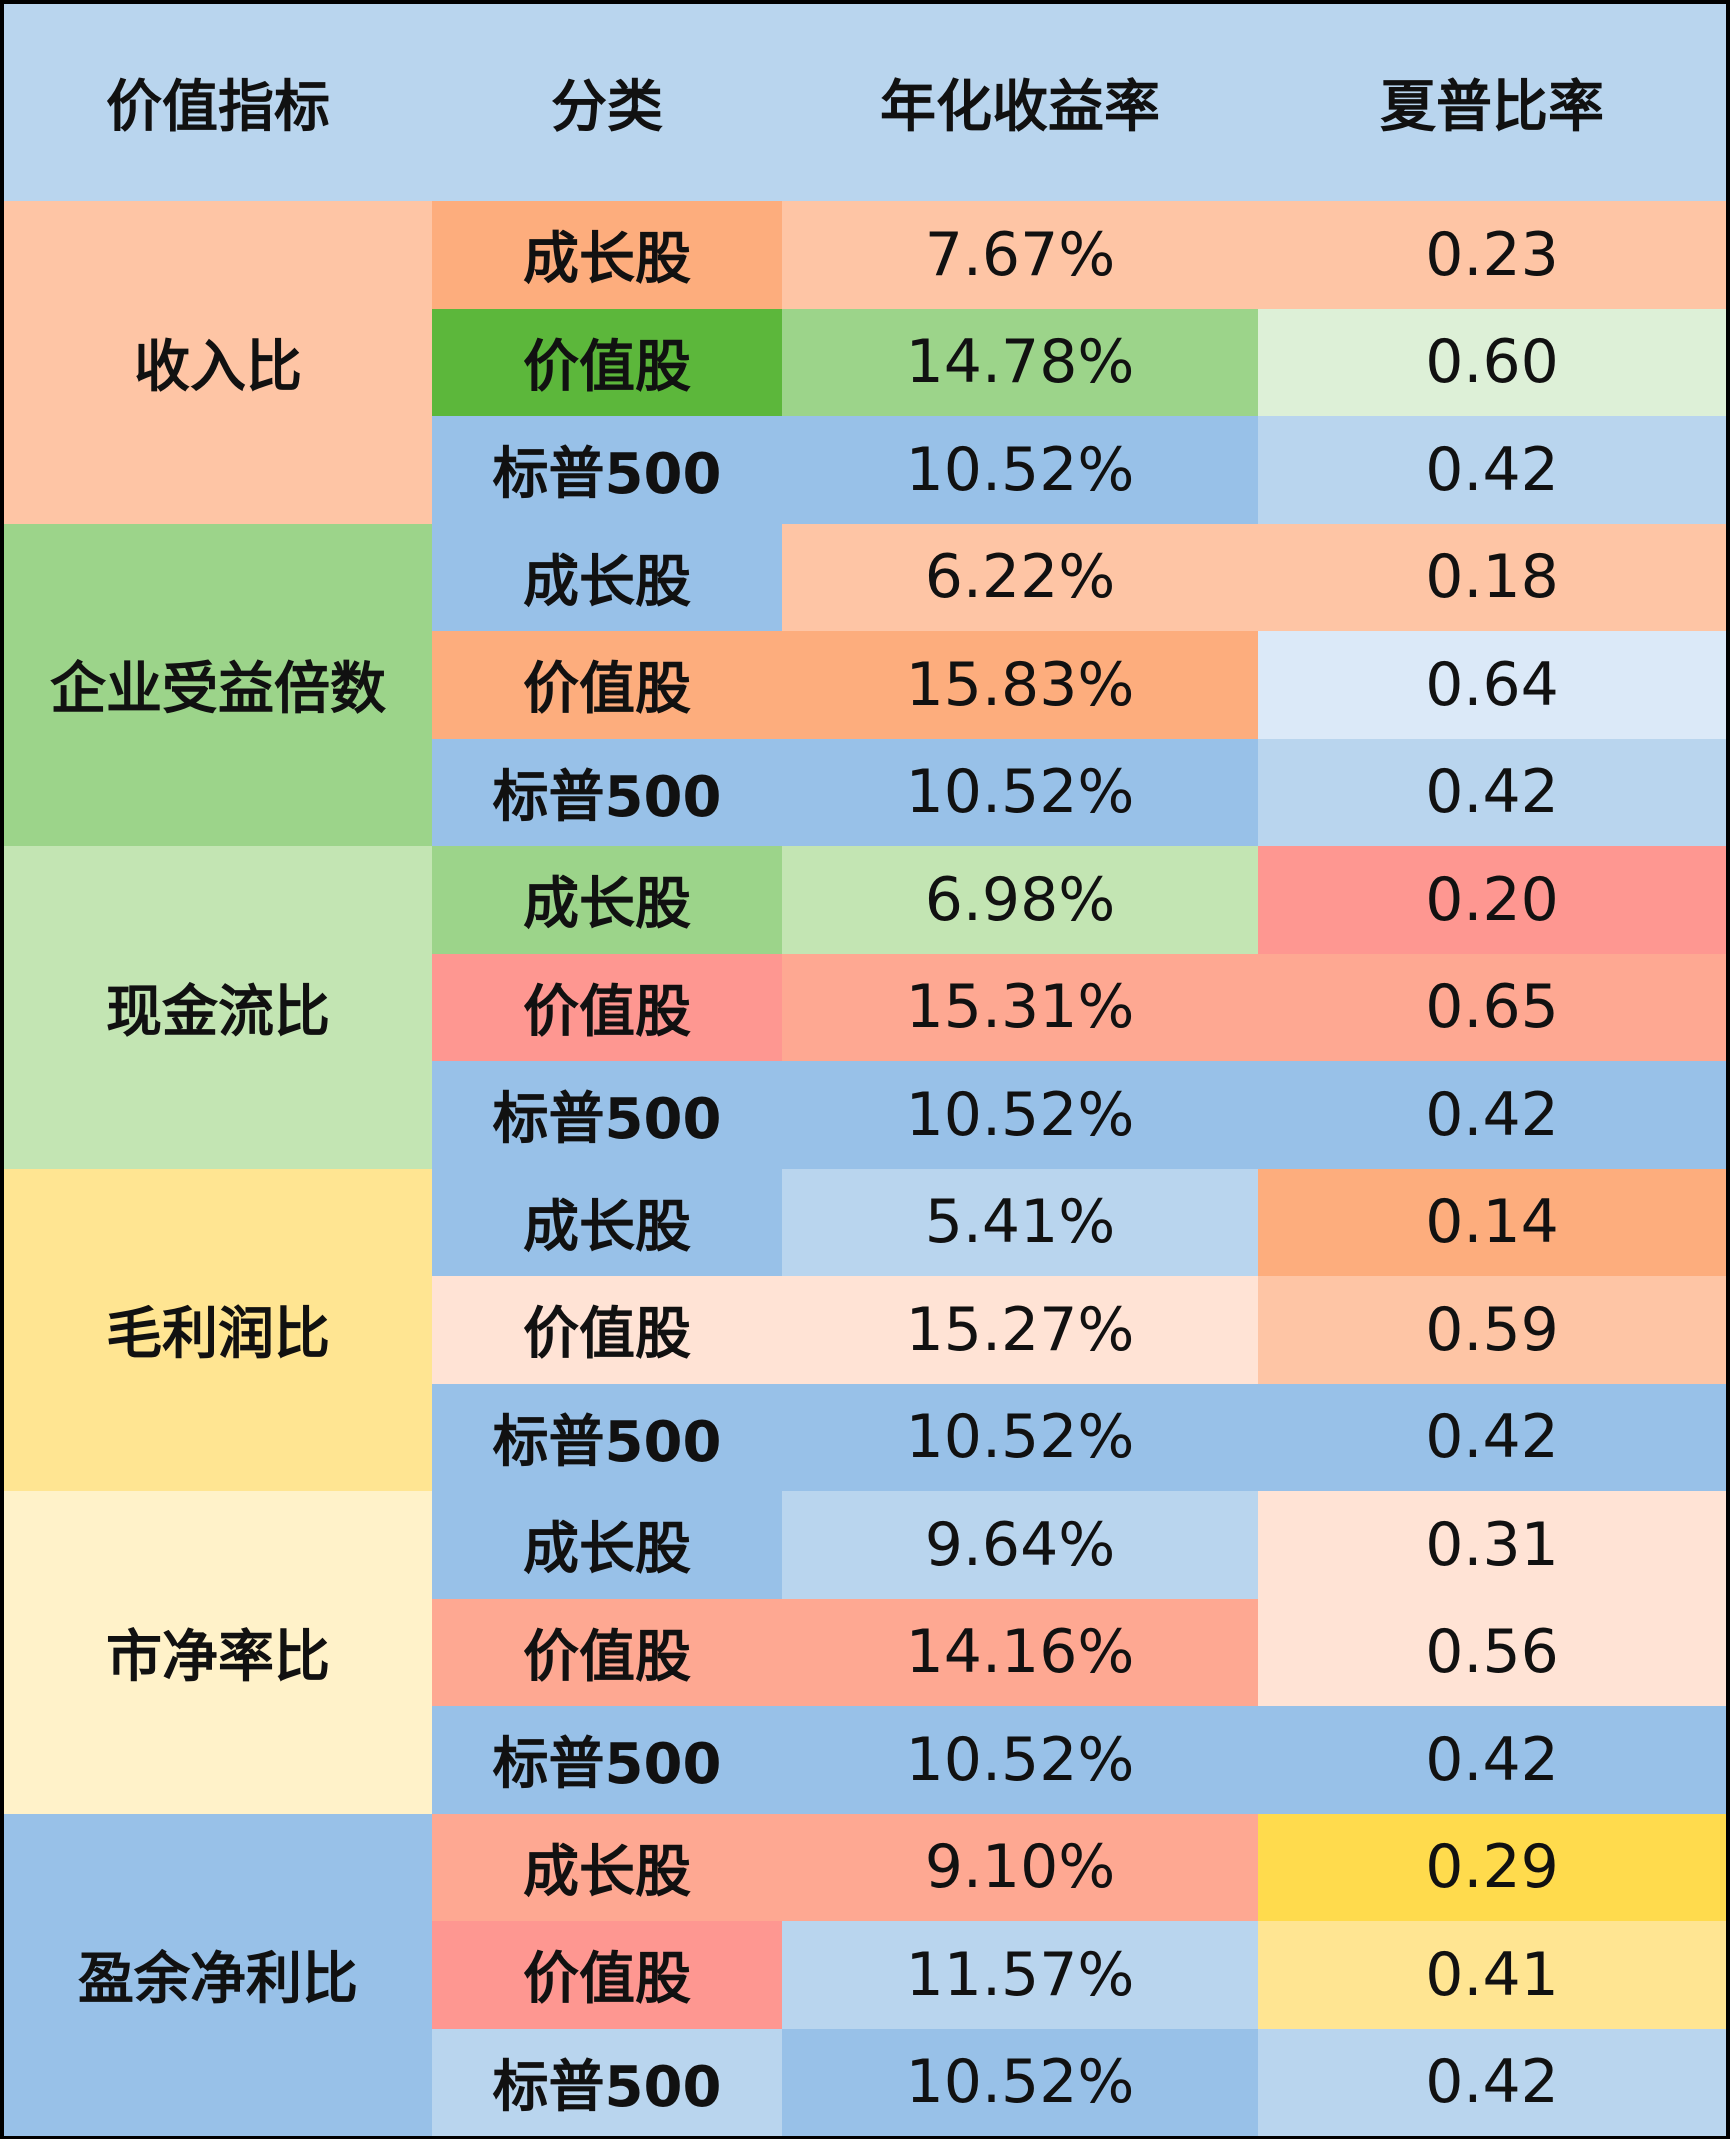  What do you see at coordinates (1020, 1330) in the screenshot?
I see `annual-return-cell: 15.27%` at bounding box center [1020, 1330].